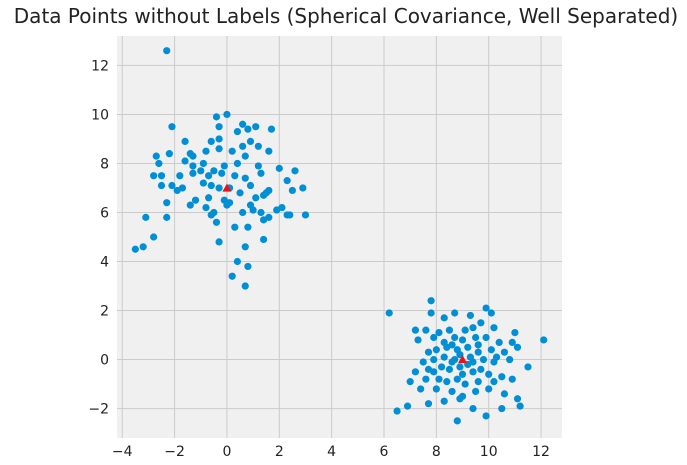 Image resolution: width=687 pixels, height=465 pixels. I want to click on x-tick-label: 6, so click(384, 452).